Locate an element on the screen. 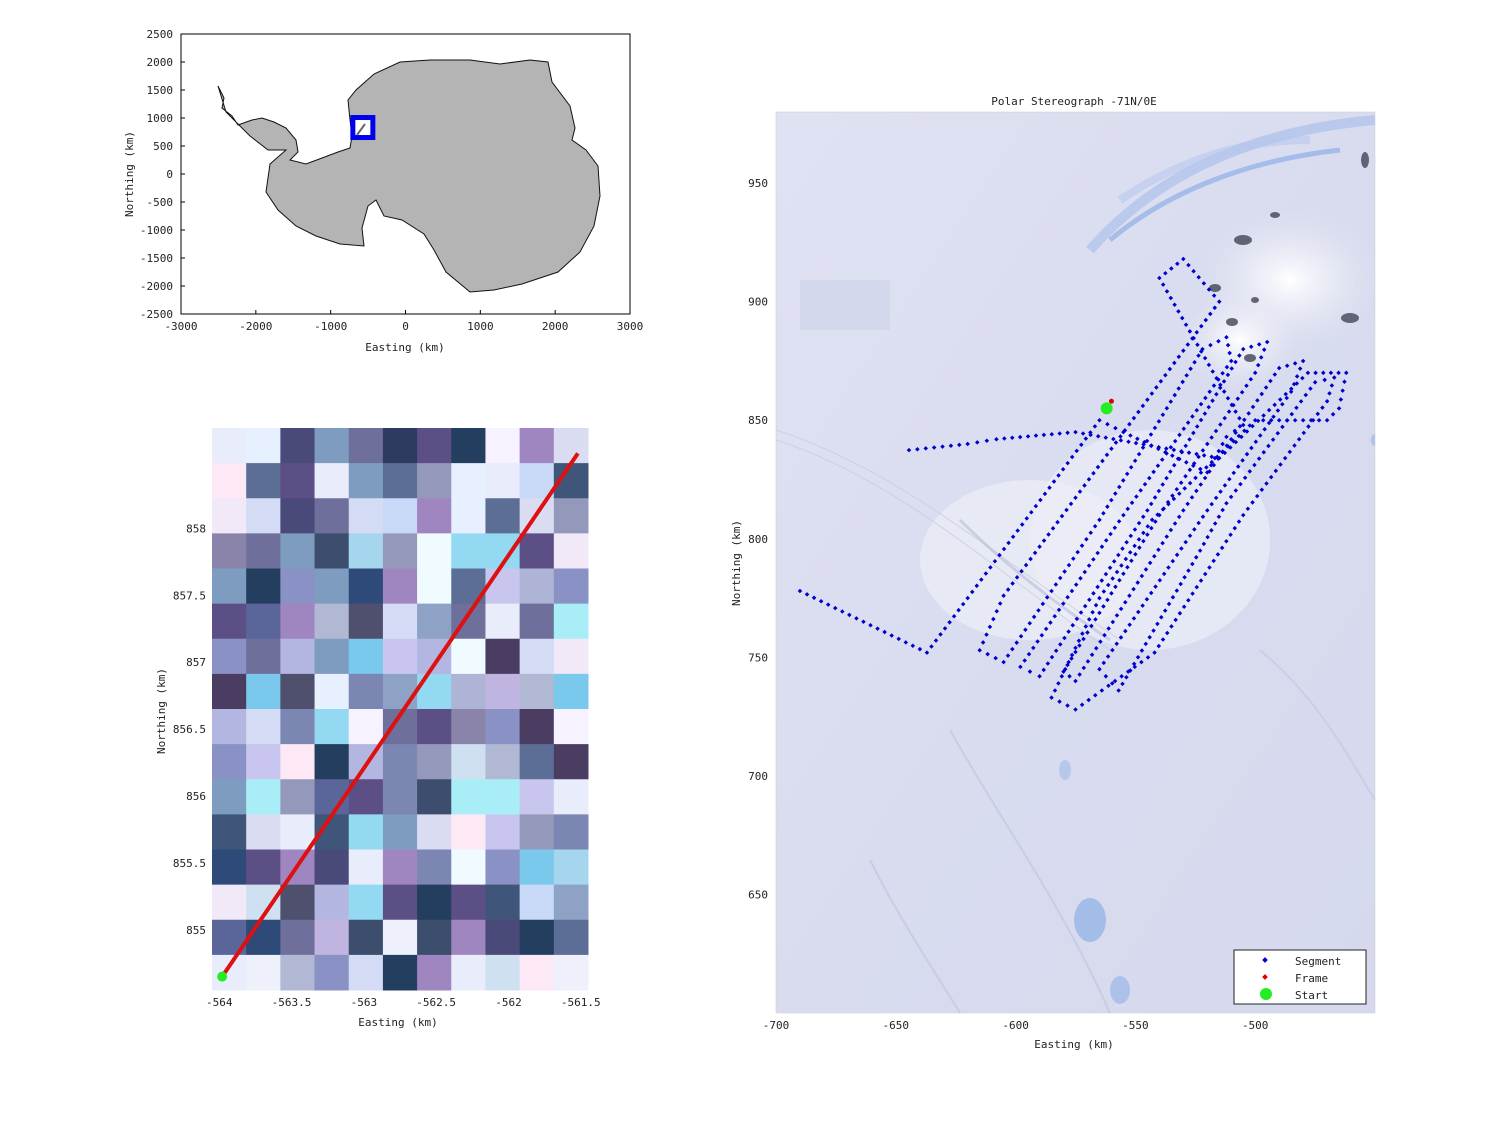 This screenshot has width=1501, height=1125. legend-segment-swatch is located at coordinates (1265, 960).